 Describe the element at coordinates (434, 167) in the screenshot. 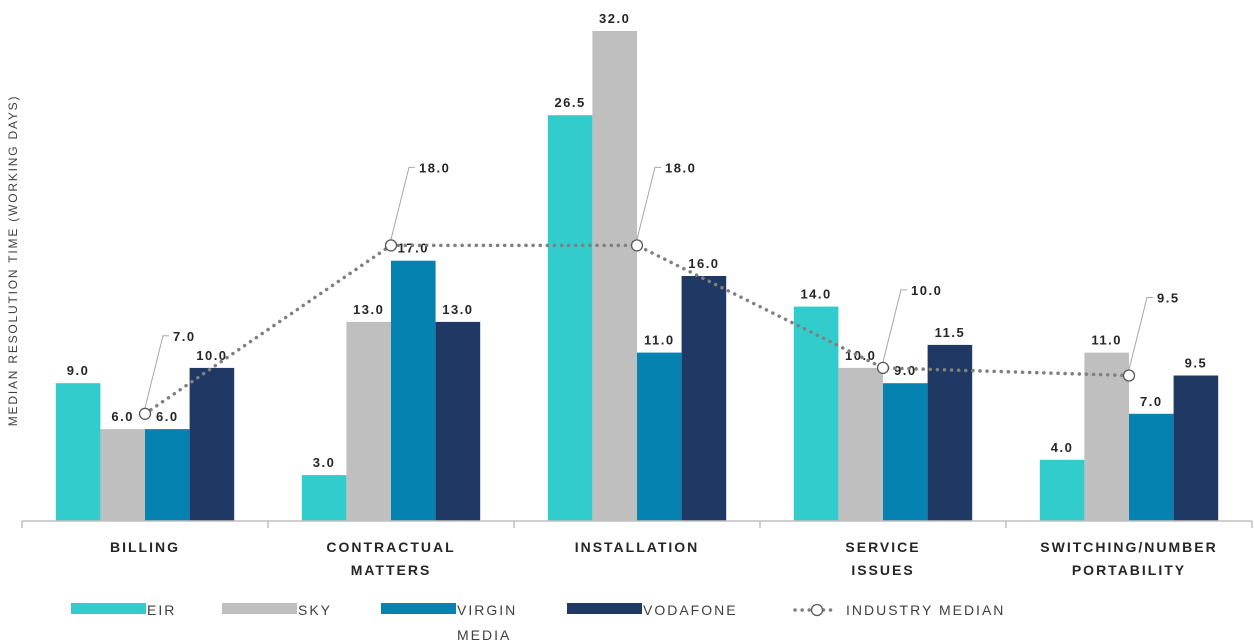

I see `median-label-contractual-matters: 18.0` at that location.